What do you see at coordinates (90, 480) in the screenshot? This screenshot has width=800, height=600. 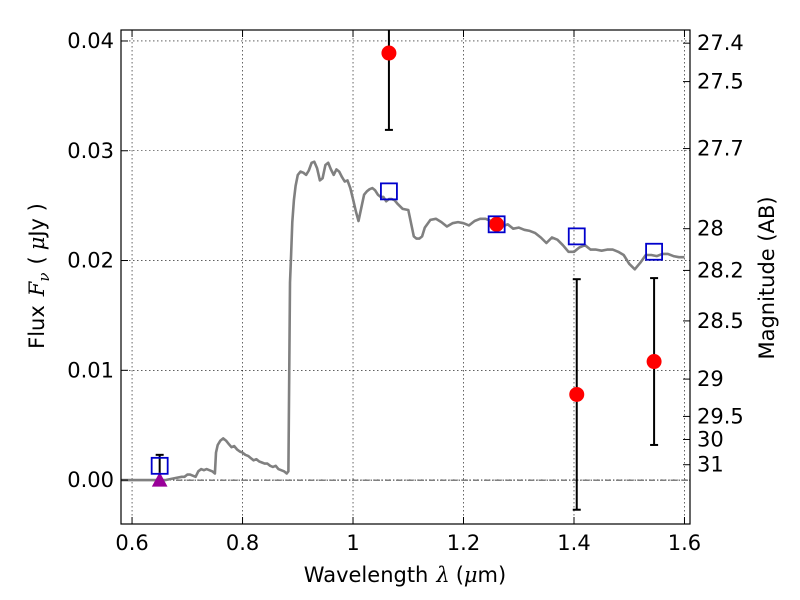 I see `y-tick-label: 0.00` at bounding box center [90, 480].